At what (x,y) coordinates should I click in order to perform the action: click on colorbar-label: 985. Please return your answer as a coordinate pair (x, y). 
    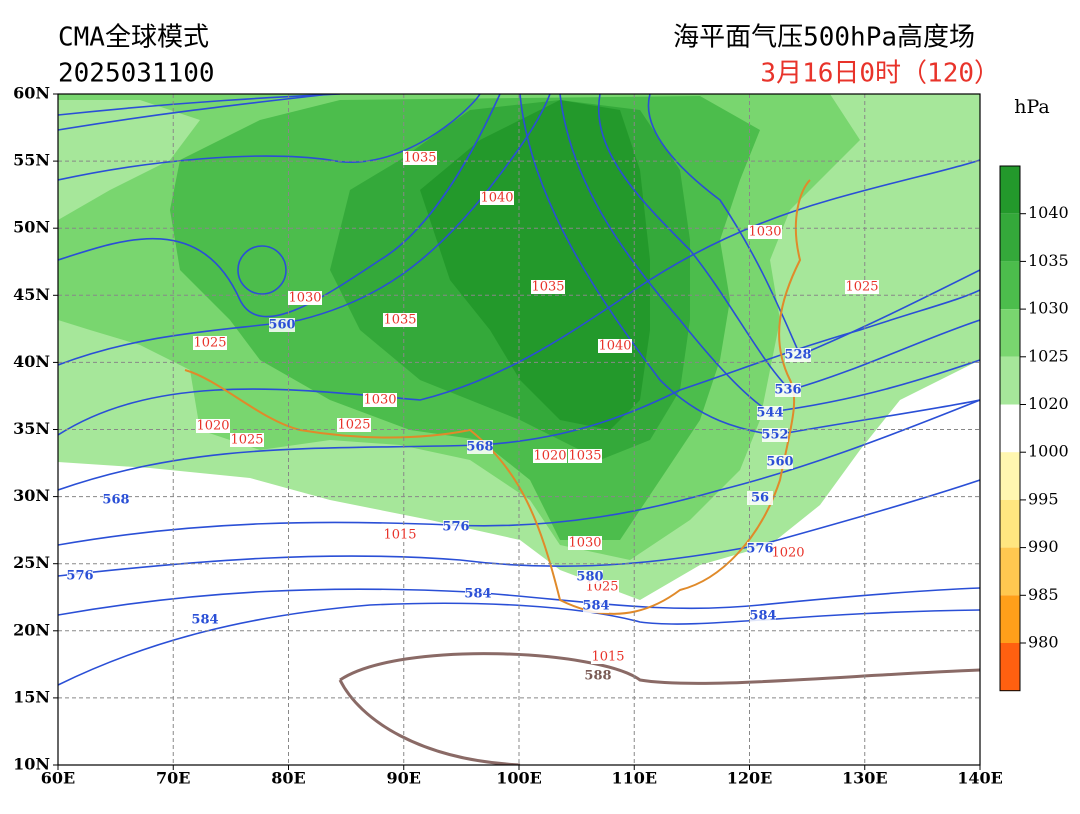
    Looking at the image, I should click on (1043, 594).